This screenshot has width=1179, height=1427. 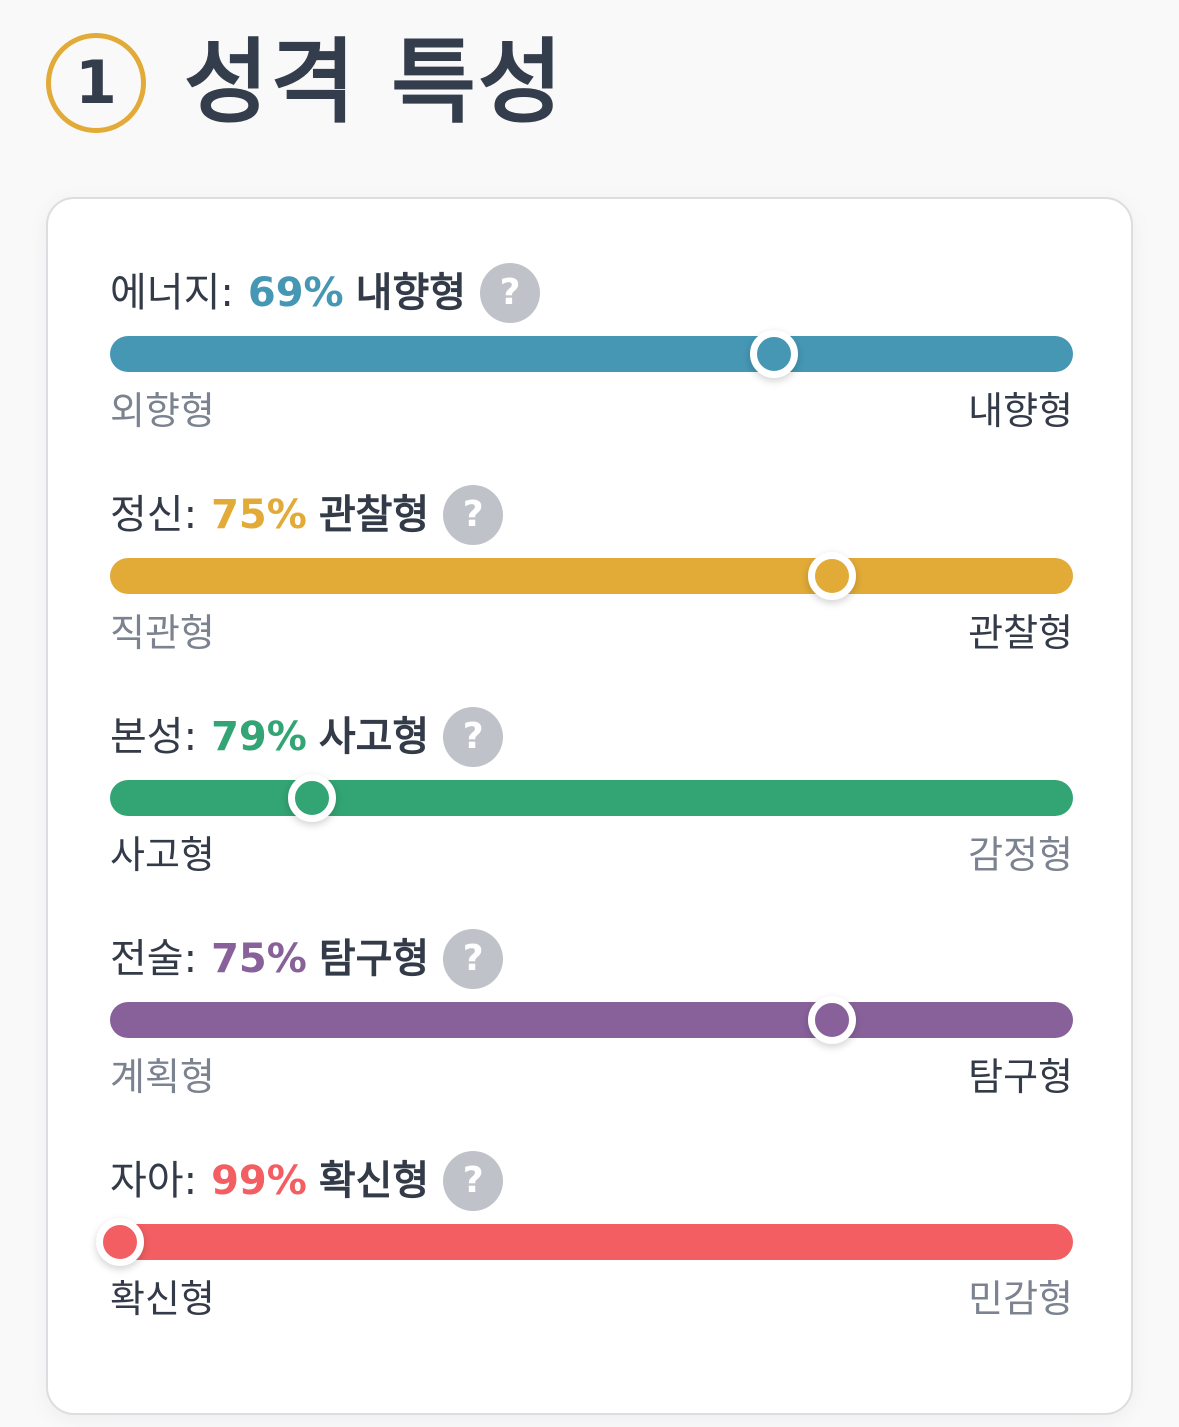 I want to click on trait-right-label: 감정형, so click(x=1020, y=855).